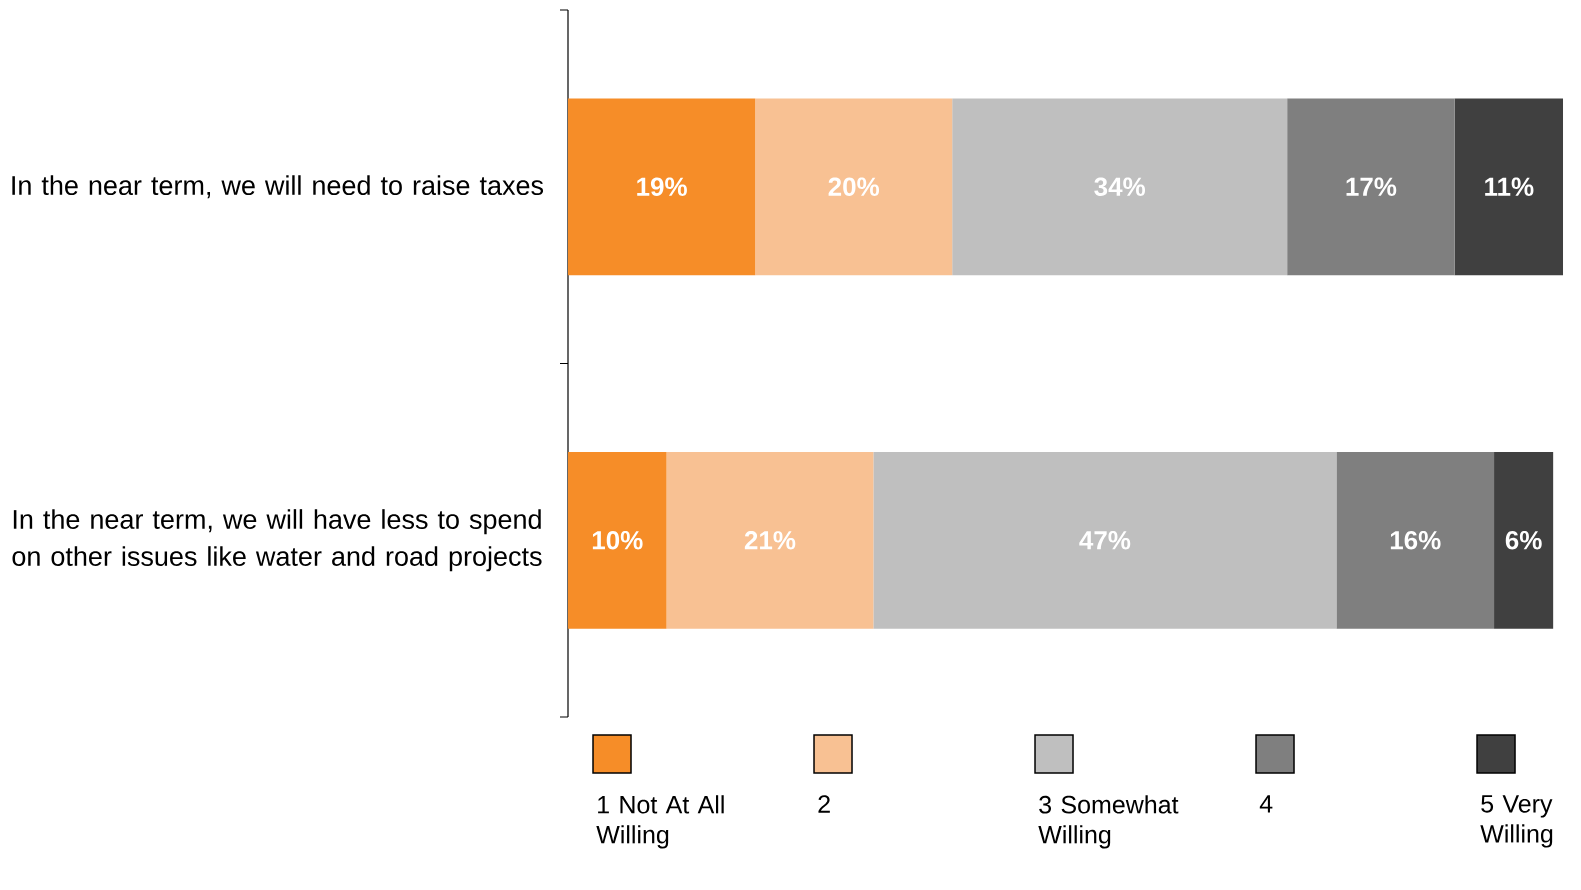  What do you see at coordinates (660, 822) in the screenshot?
I see `legend-label: 1 Not At All Willing` at bounding box center [660, 822].